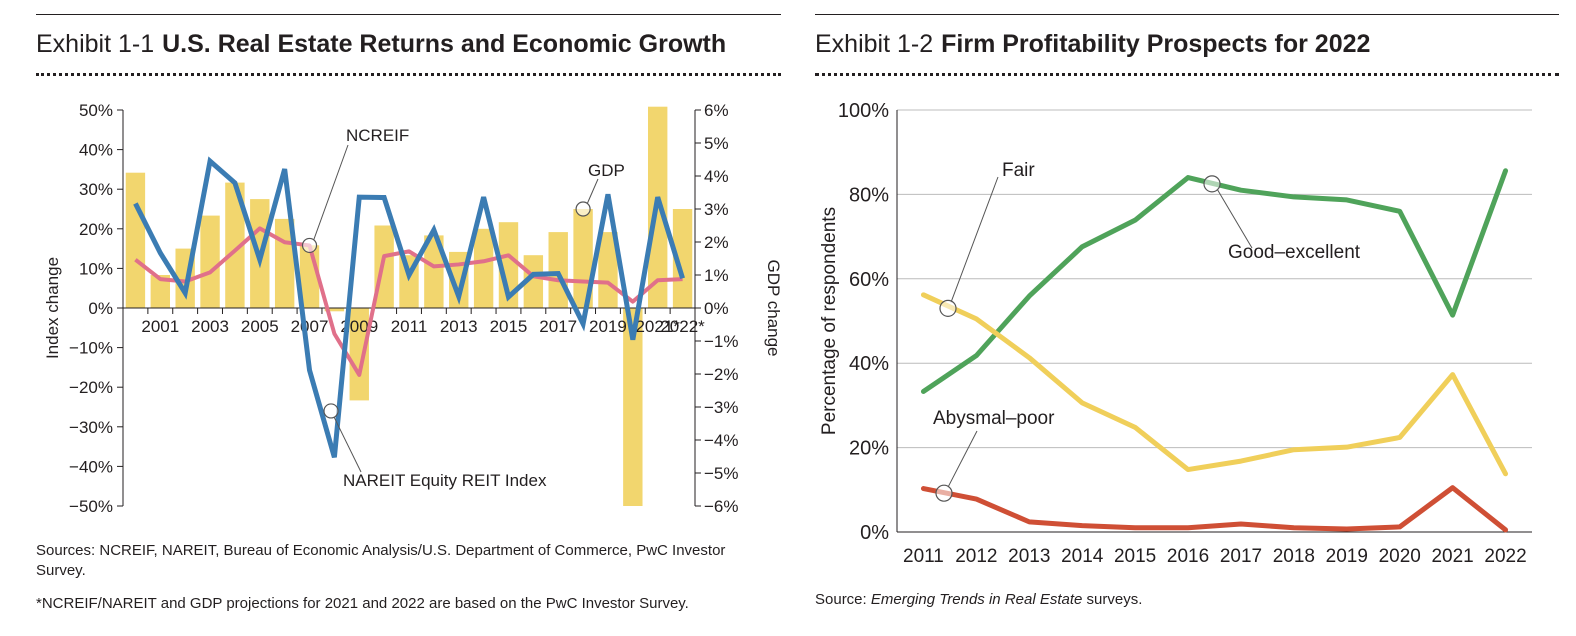  I want to click on right-axis-title: GDP change, so click(773, 307).